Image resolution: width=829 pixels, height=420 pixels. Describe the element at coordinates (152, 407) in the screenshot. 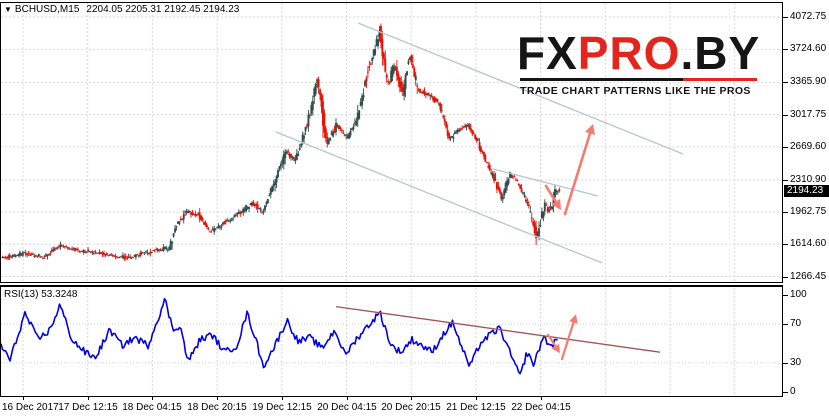

I see `time-tick-label: 18 Dec 04:15` at that location.